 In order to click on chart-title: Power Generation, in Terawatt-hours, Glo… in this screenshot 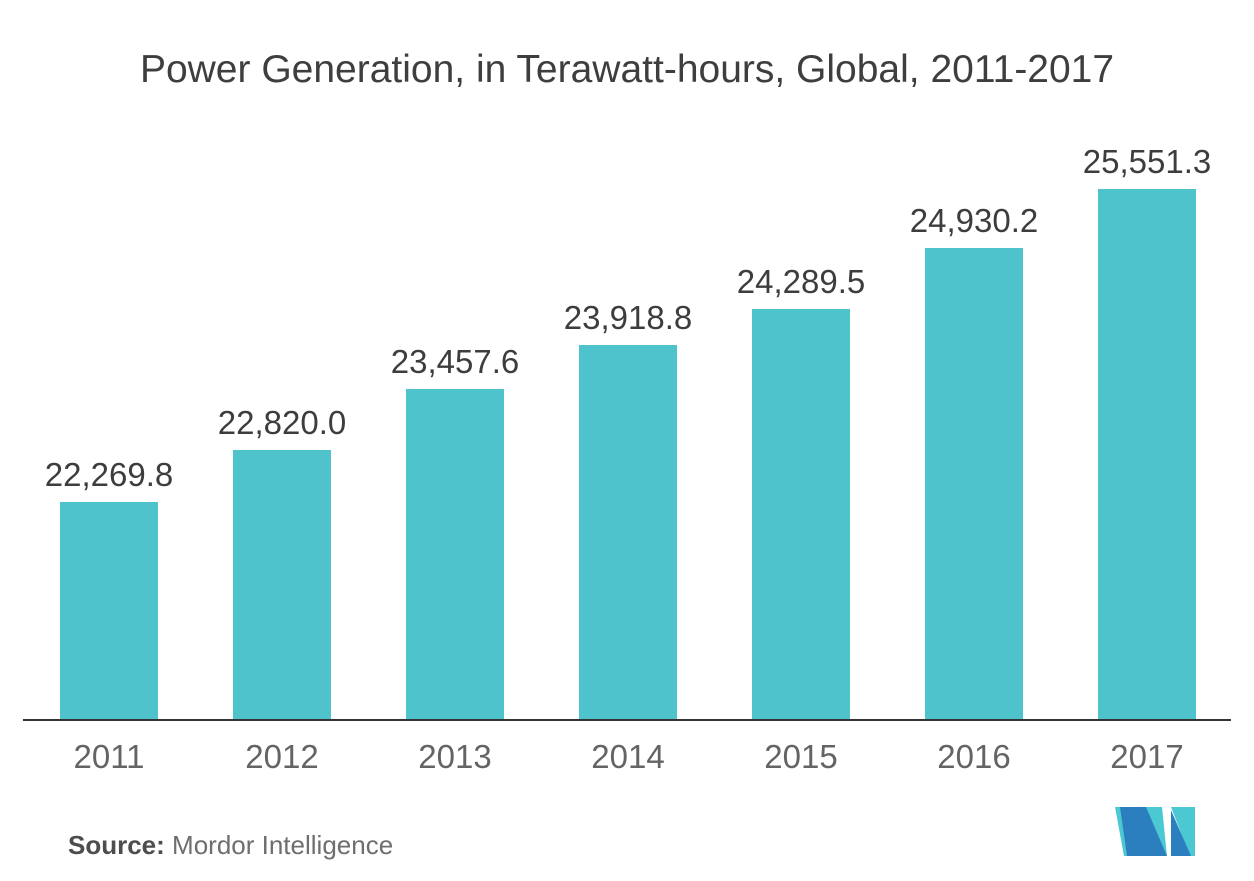, I will do `click(627, 69)`.